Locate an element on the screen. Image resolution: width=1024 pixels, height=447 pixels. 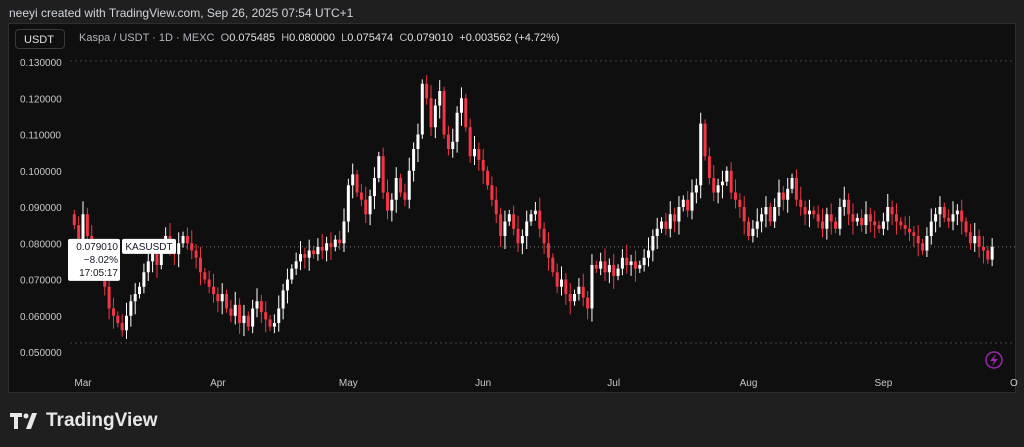
y-tick-label: 0.070000 is located at coordinates (41, 281).